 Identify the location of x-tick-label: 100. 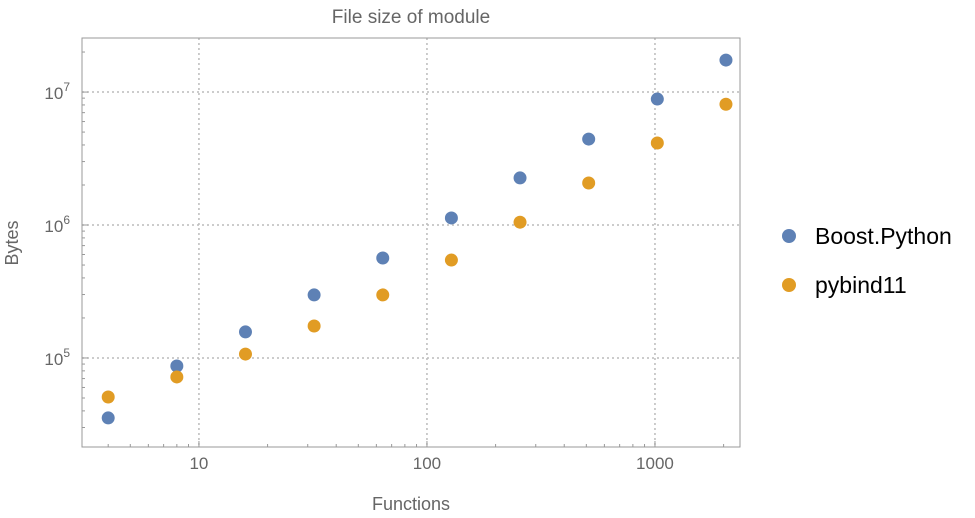
(427, 463).